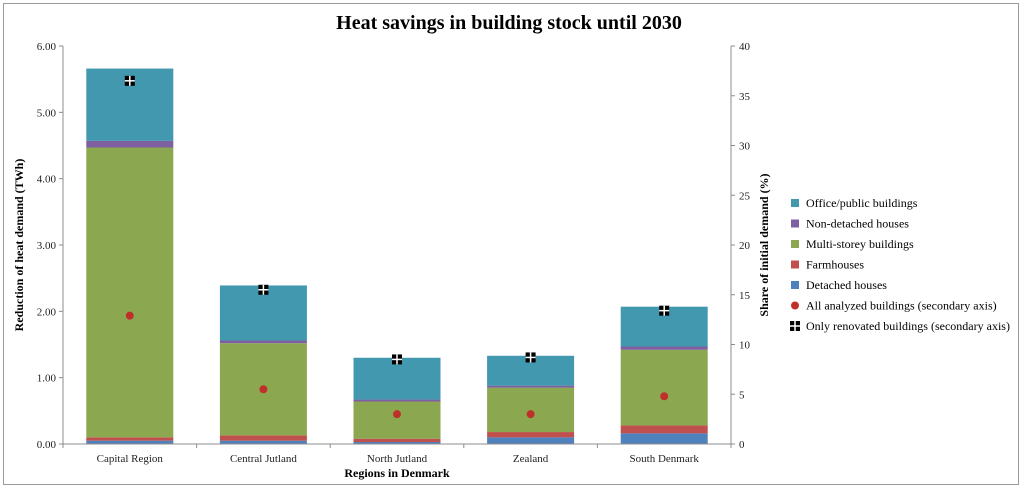 The width and height of the screenshot is (1024, 490). Describe the element at coordinates (664, 387) in the screenshot. I see `bar-multi-storey-buildings-south-denmark` at that location.